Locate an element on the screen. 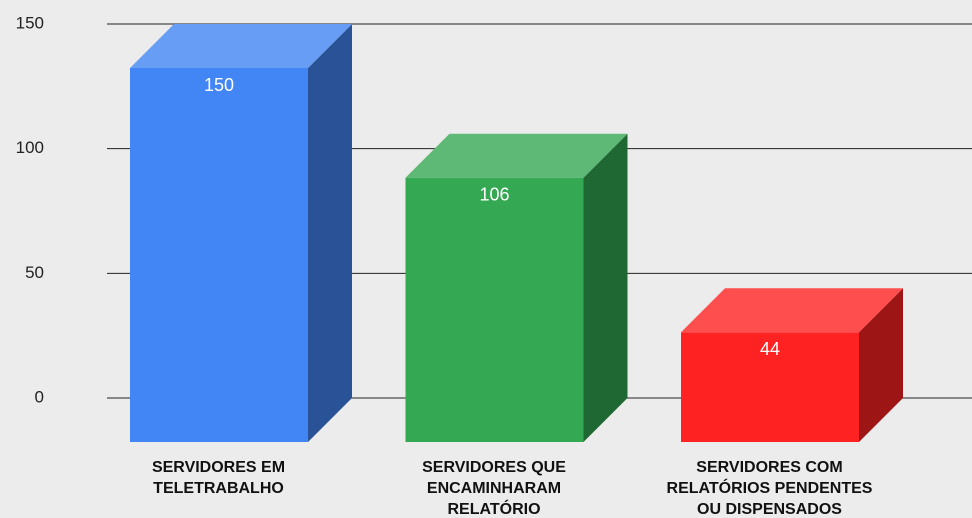 The height and width of the screenshot is (518, 972). y-tick-label: 0 is located at coordinates (39, 396).